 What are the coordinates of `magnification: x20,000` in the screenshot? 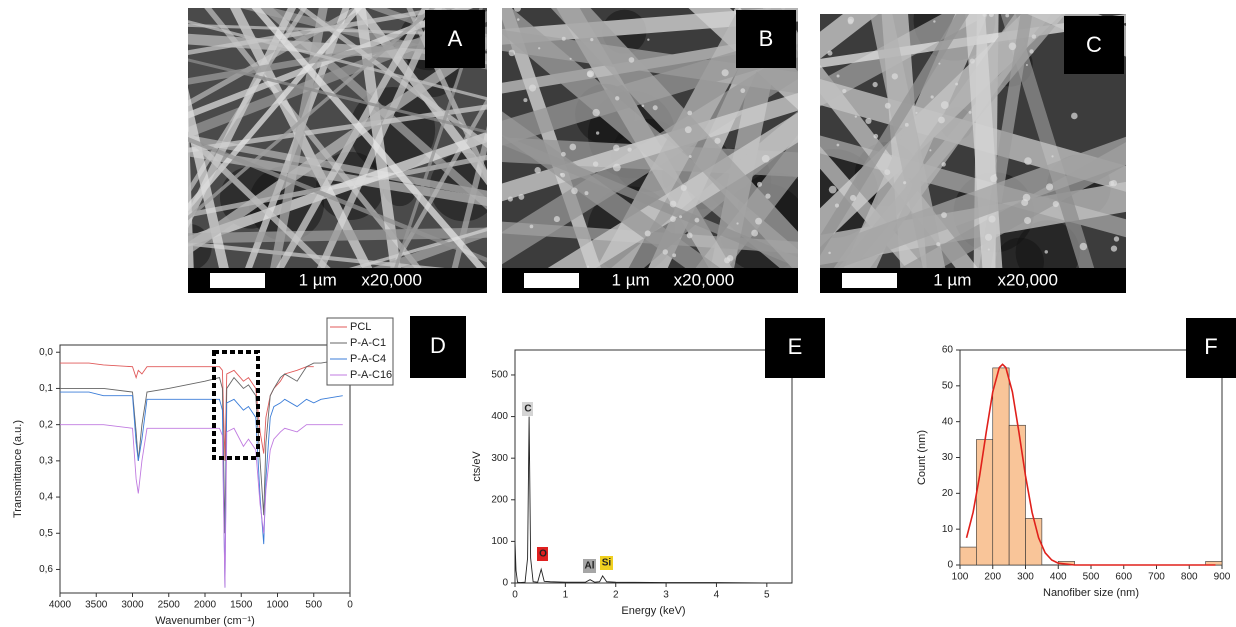 It's located at (1027, 279).